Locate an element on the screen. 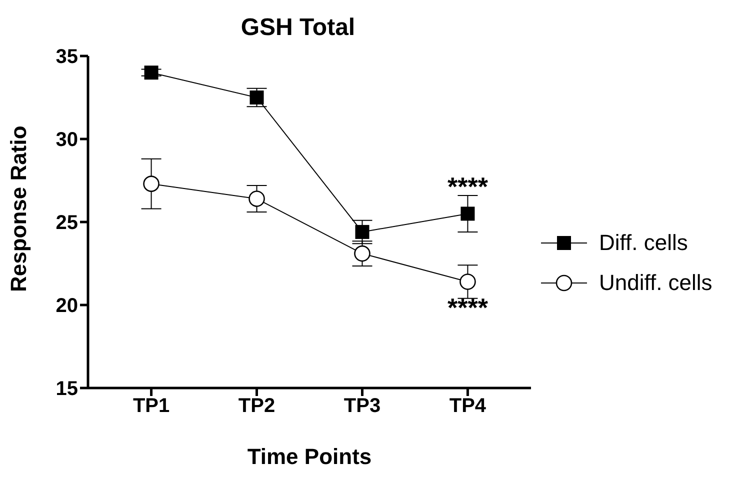  y-tick-label: 35 is located at coordinates (67, 57).